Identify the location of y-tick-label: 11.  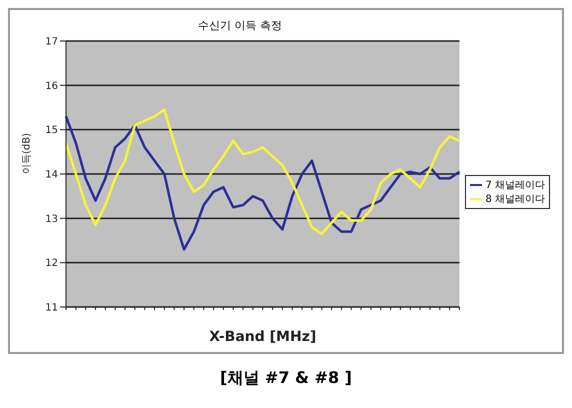
(51, 308).